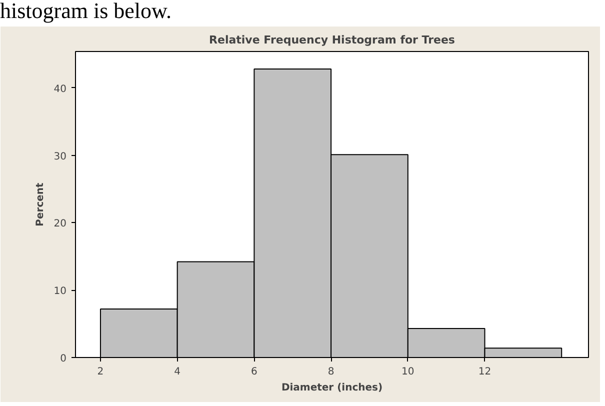 The height and width of the screenshot is (406, 605). I want to click on x-tick-label: 6, so click(254, 372).